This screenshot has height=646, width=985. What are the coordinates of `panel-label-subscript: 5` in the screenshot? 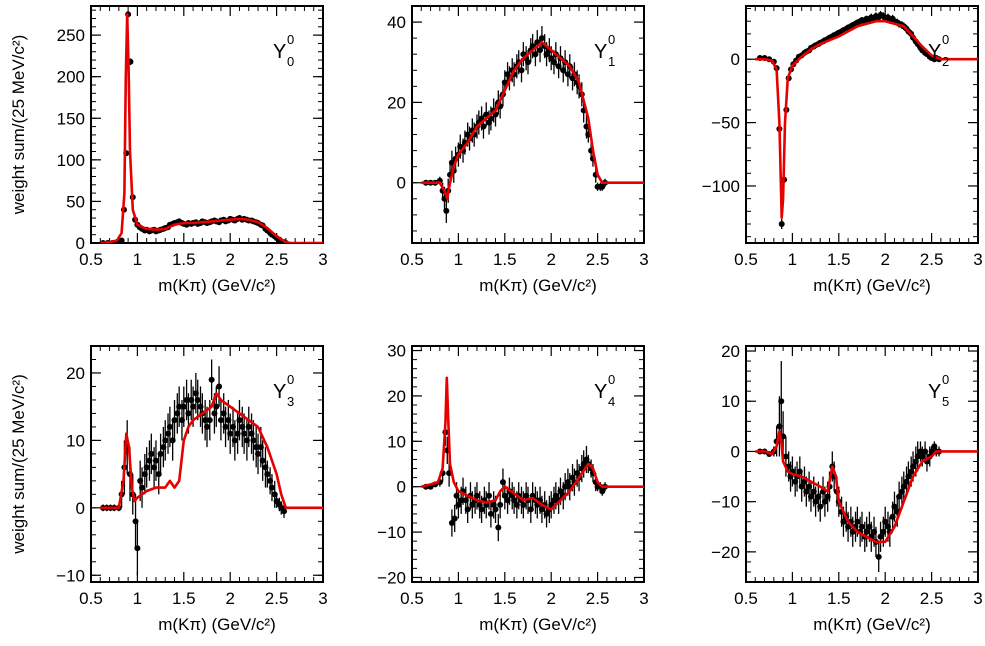 It's located at (945, 401).